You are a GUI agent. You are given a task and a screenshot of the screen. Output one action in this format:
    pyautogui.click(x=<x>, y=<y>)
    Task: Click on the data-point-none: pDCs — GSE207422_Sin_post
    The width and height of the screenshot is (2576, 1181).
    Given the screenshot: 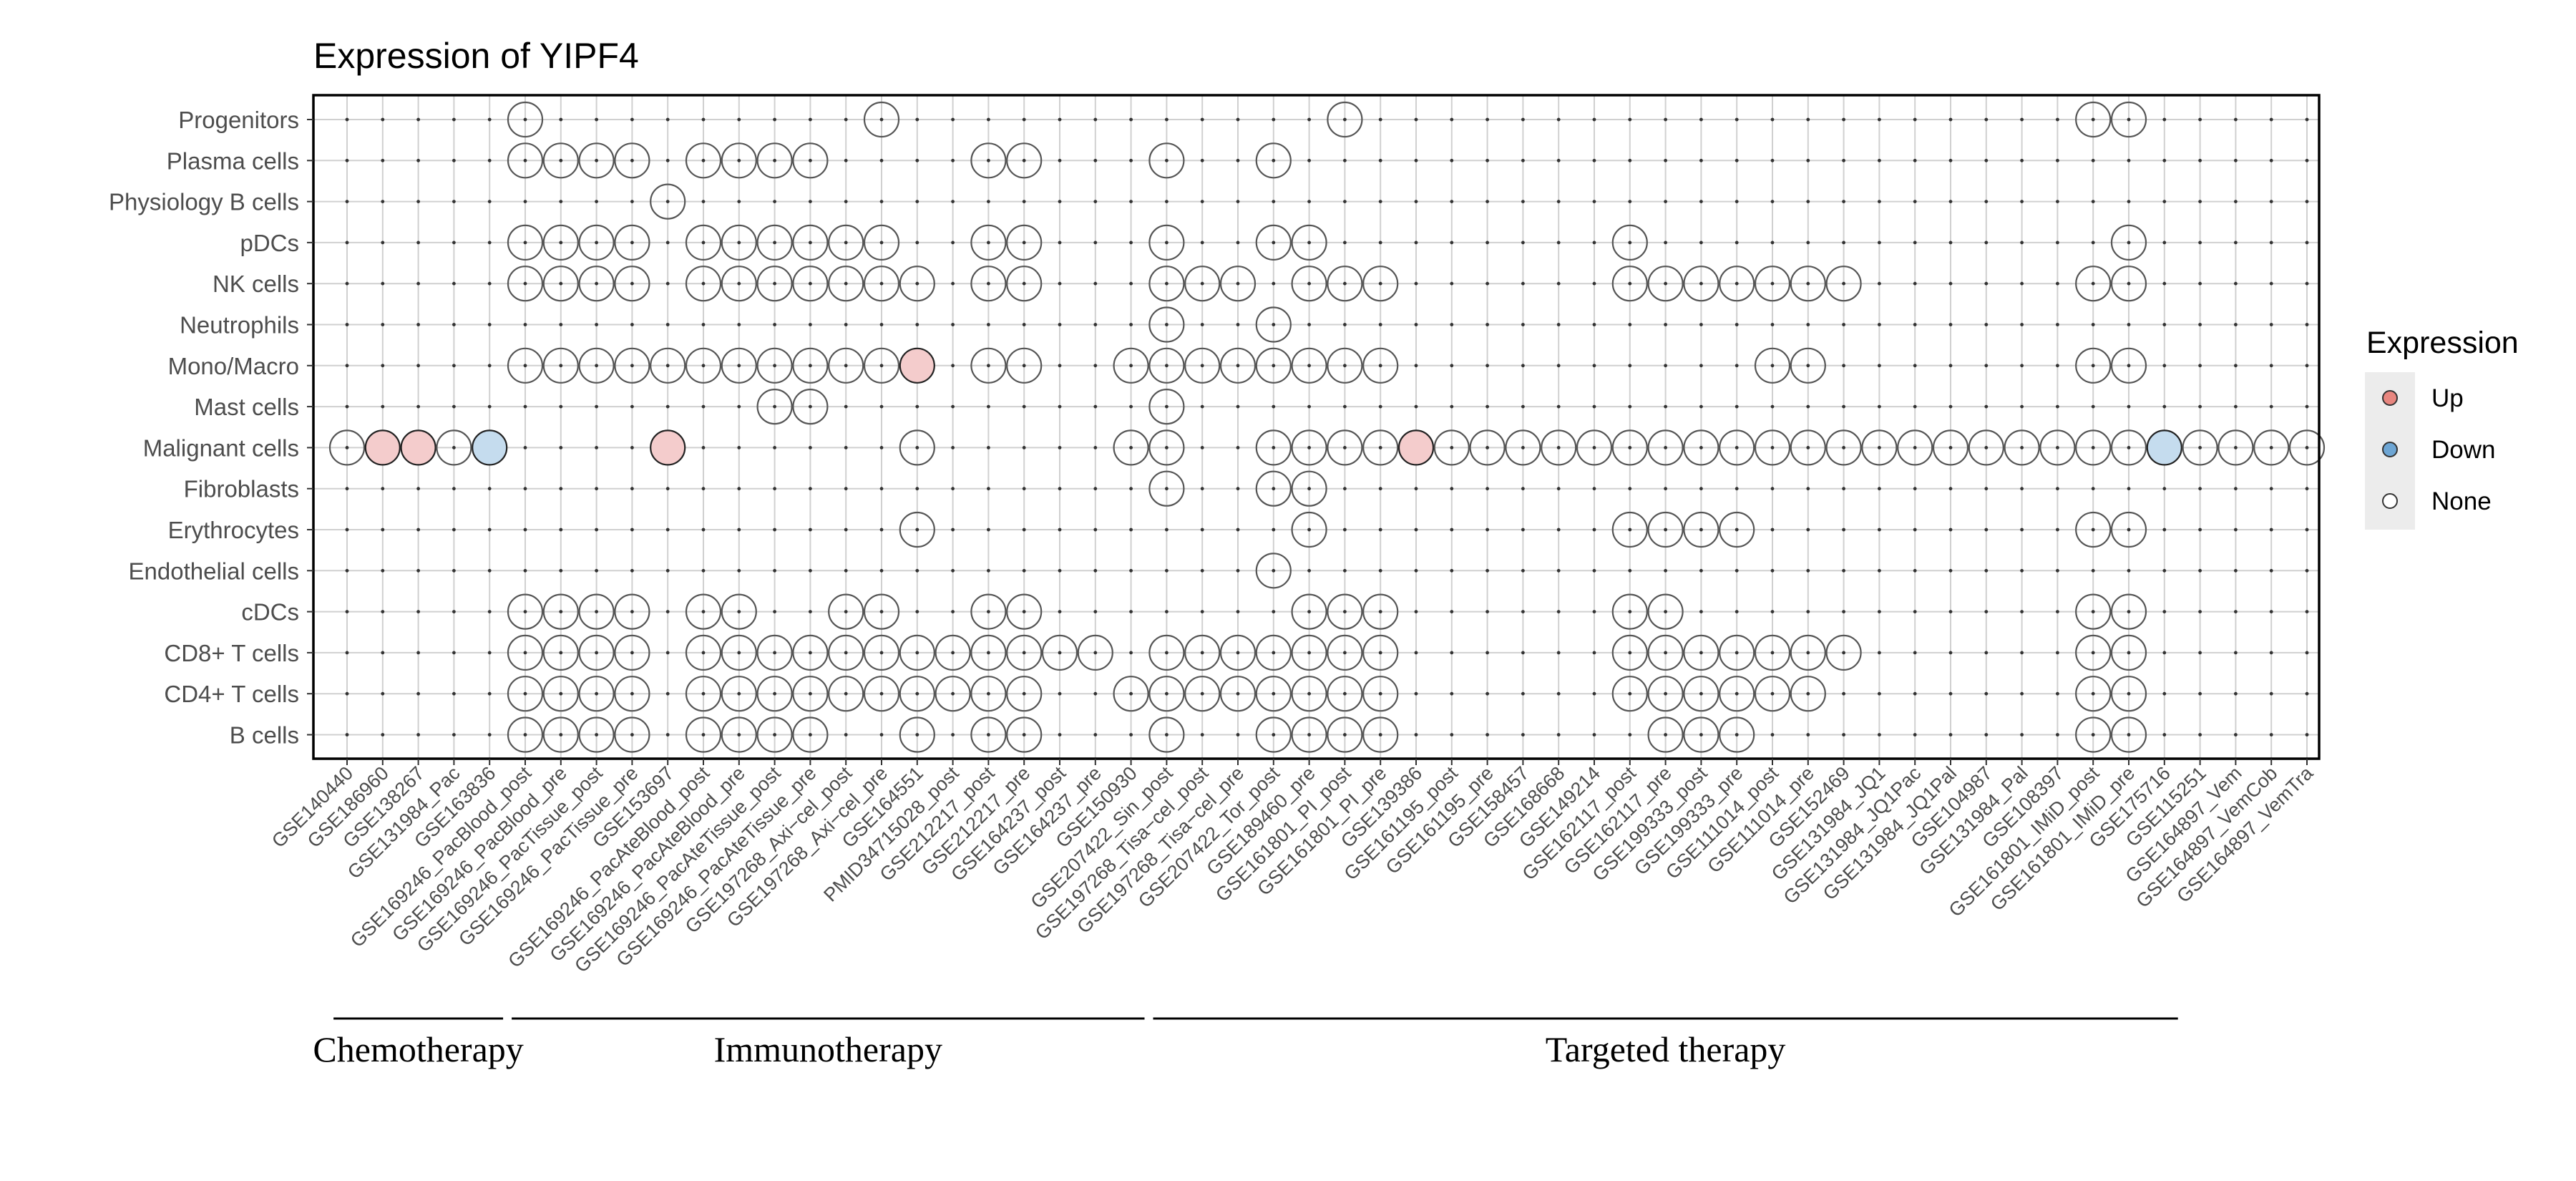 What is the action you would take?
    pyautogui.click(x=1166, y=242)
    